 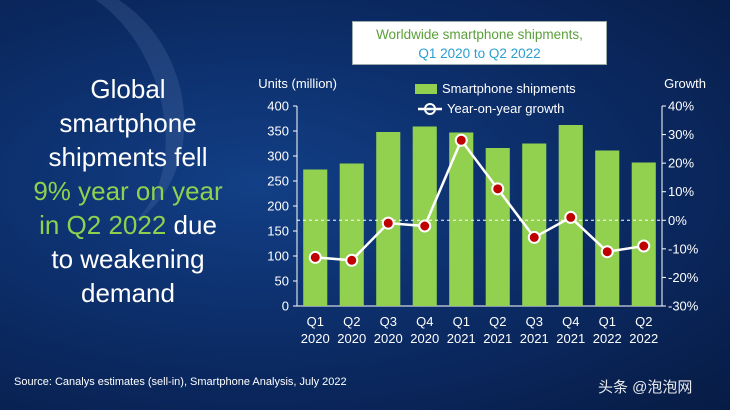 What do you see at coordinates (278, 106) in the screenshot?
I see `left-tick-label: 400` at bounding box center [278, 106].